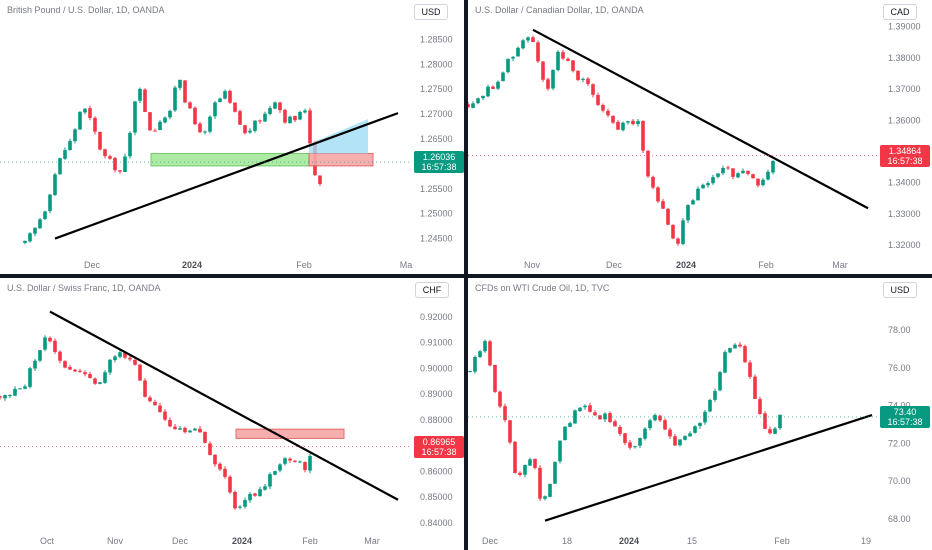  Describe the element at coordinates (84, 288) in the screenshot. I see `chart-title: U.S. Dollar / Swiss Franc, 1D, OANDA` at that location.